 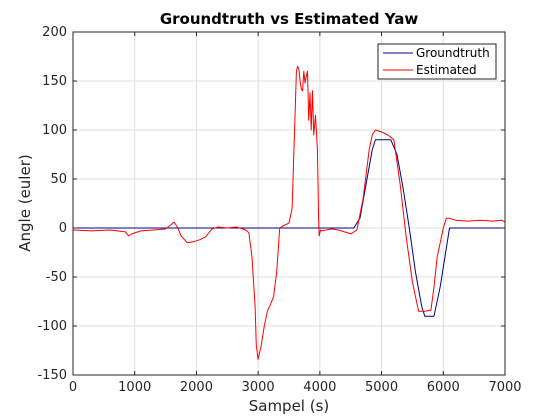 I want to click on x-tick-label: 1000, so click(x=134, y=387).